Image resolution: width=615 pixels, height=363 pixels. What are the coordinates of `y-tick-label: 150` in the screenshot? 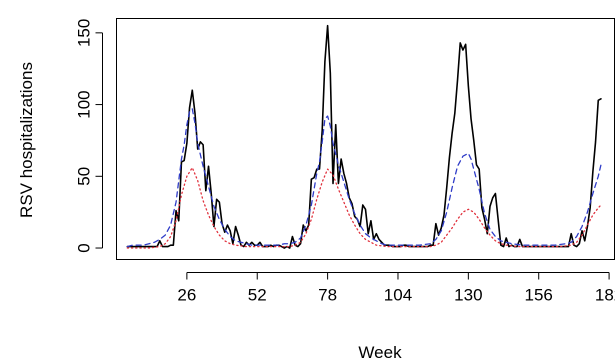 It's located at (84, 33).